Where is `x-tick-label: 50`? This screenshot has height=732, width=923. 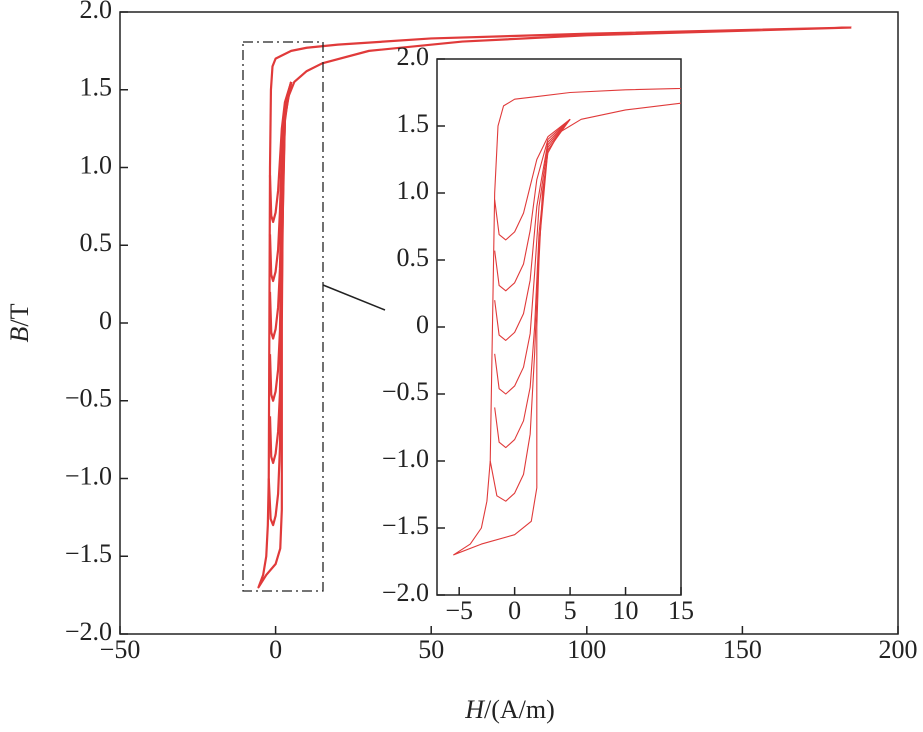 x-tick-label: 50 is located at coordinates (431, 649).